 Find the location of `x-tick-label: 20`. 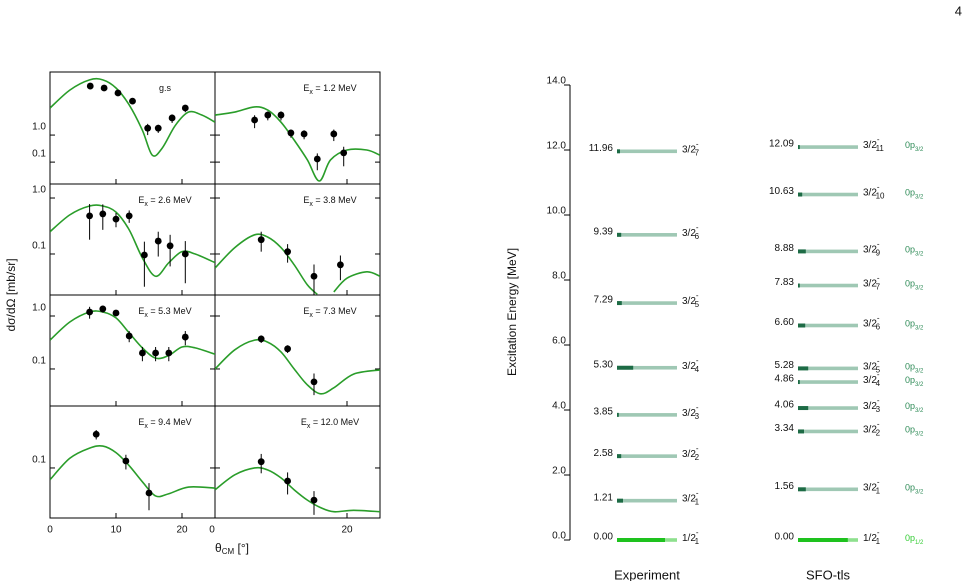

x-tick-label: 20 is located at coordinates (182, 530).